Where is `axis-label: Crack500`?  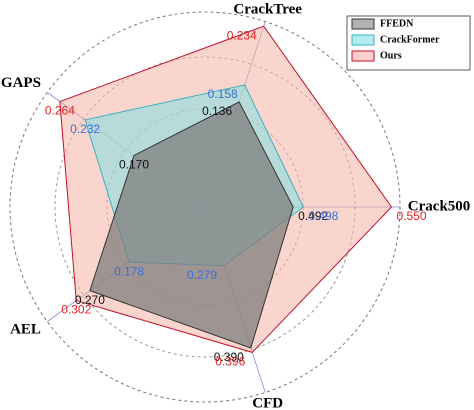 axis-label: Crack500 is located at coordinates (439, 206).